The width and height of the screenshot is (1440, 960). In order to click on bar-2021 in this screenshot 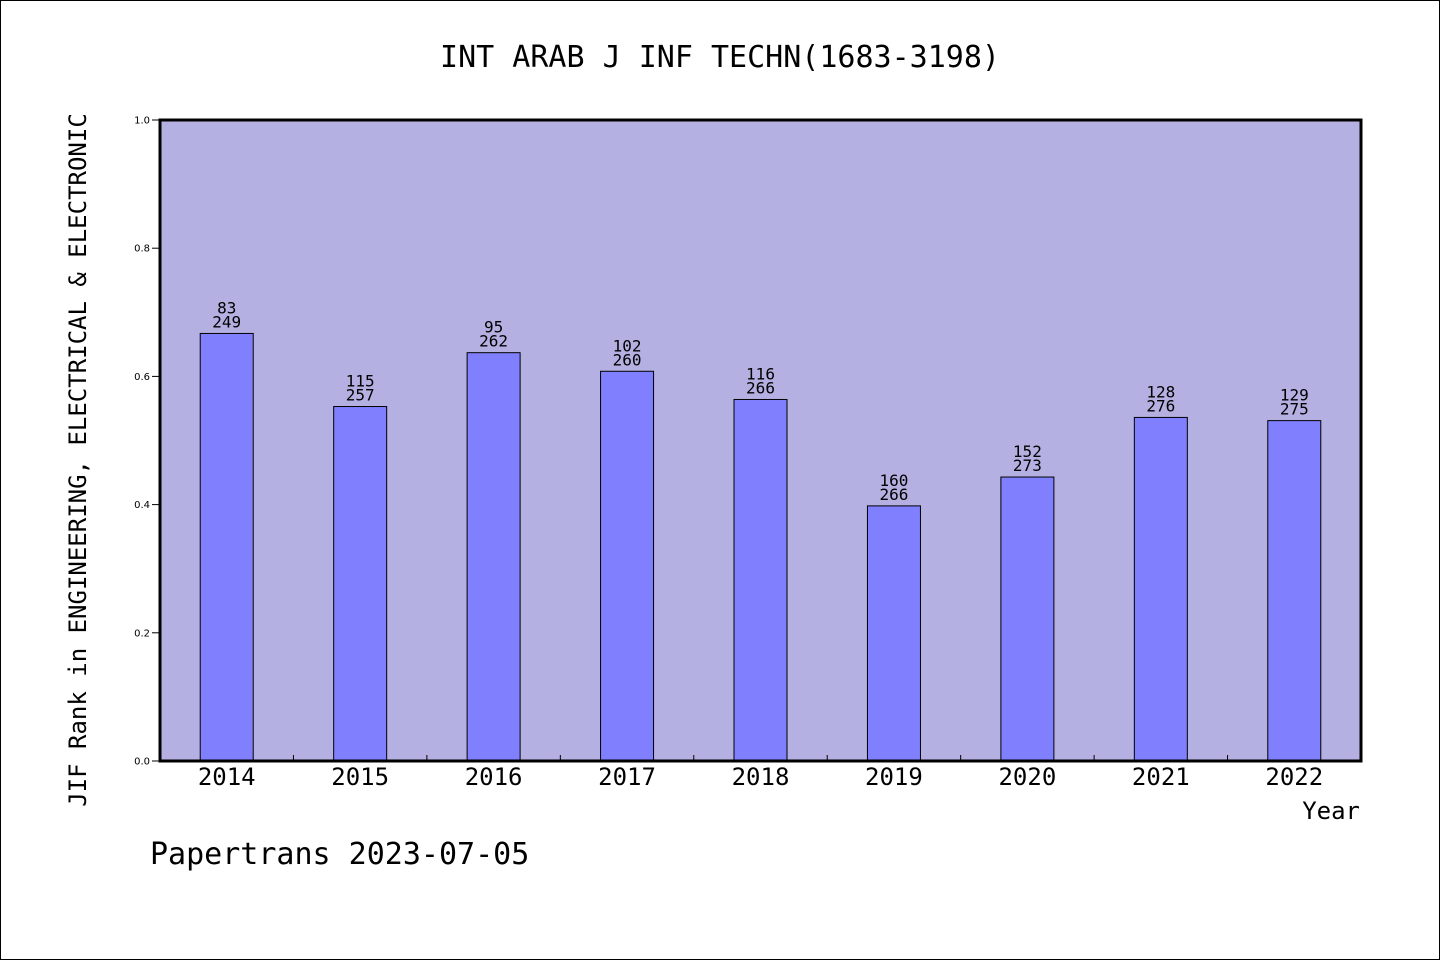, I will do `click(1160, 589)`.